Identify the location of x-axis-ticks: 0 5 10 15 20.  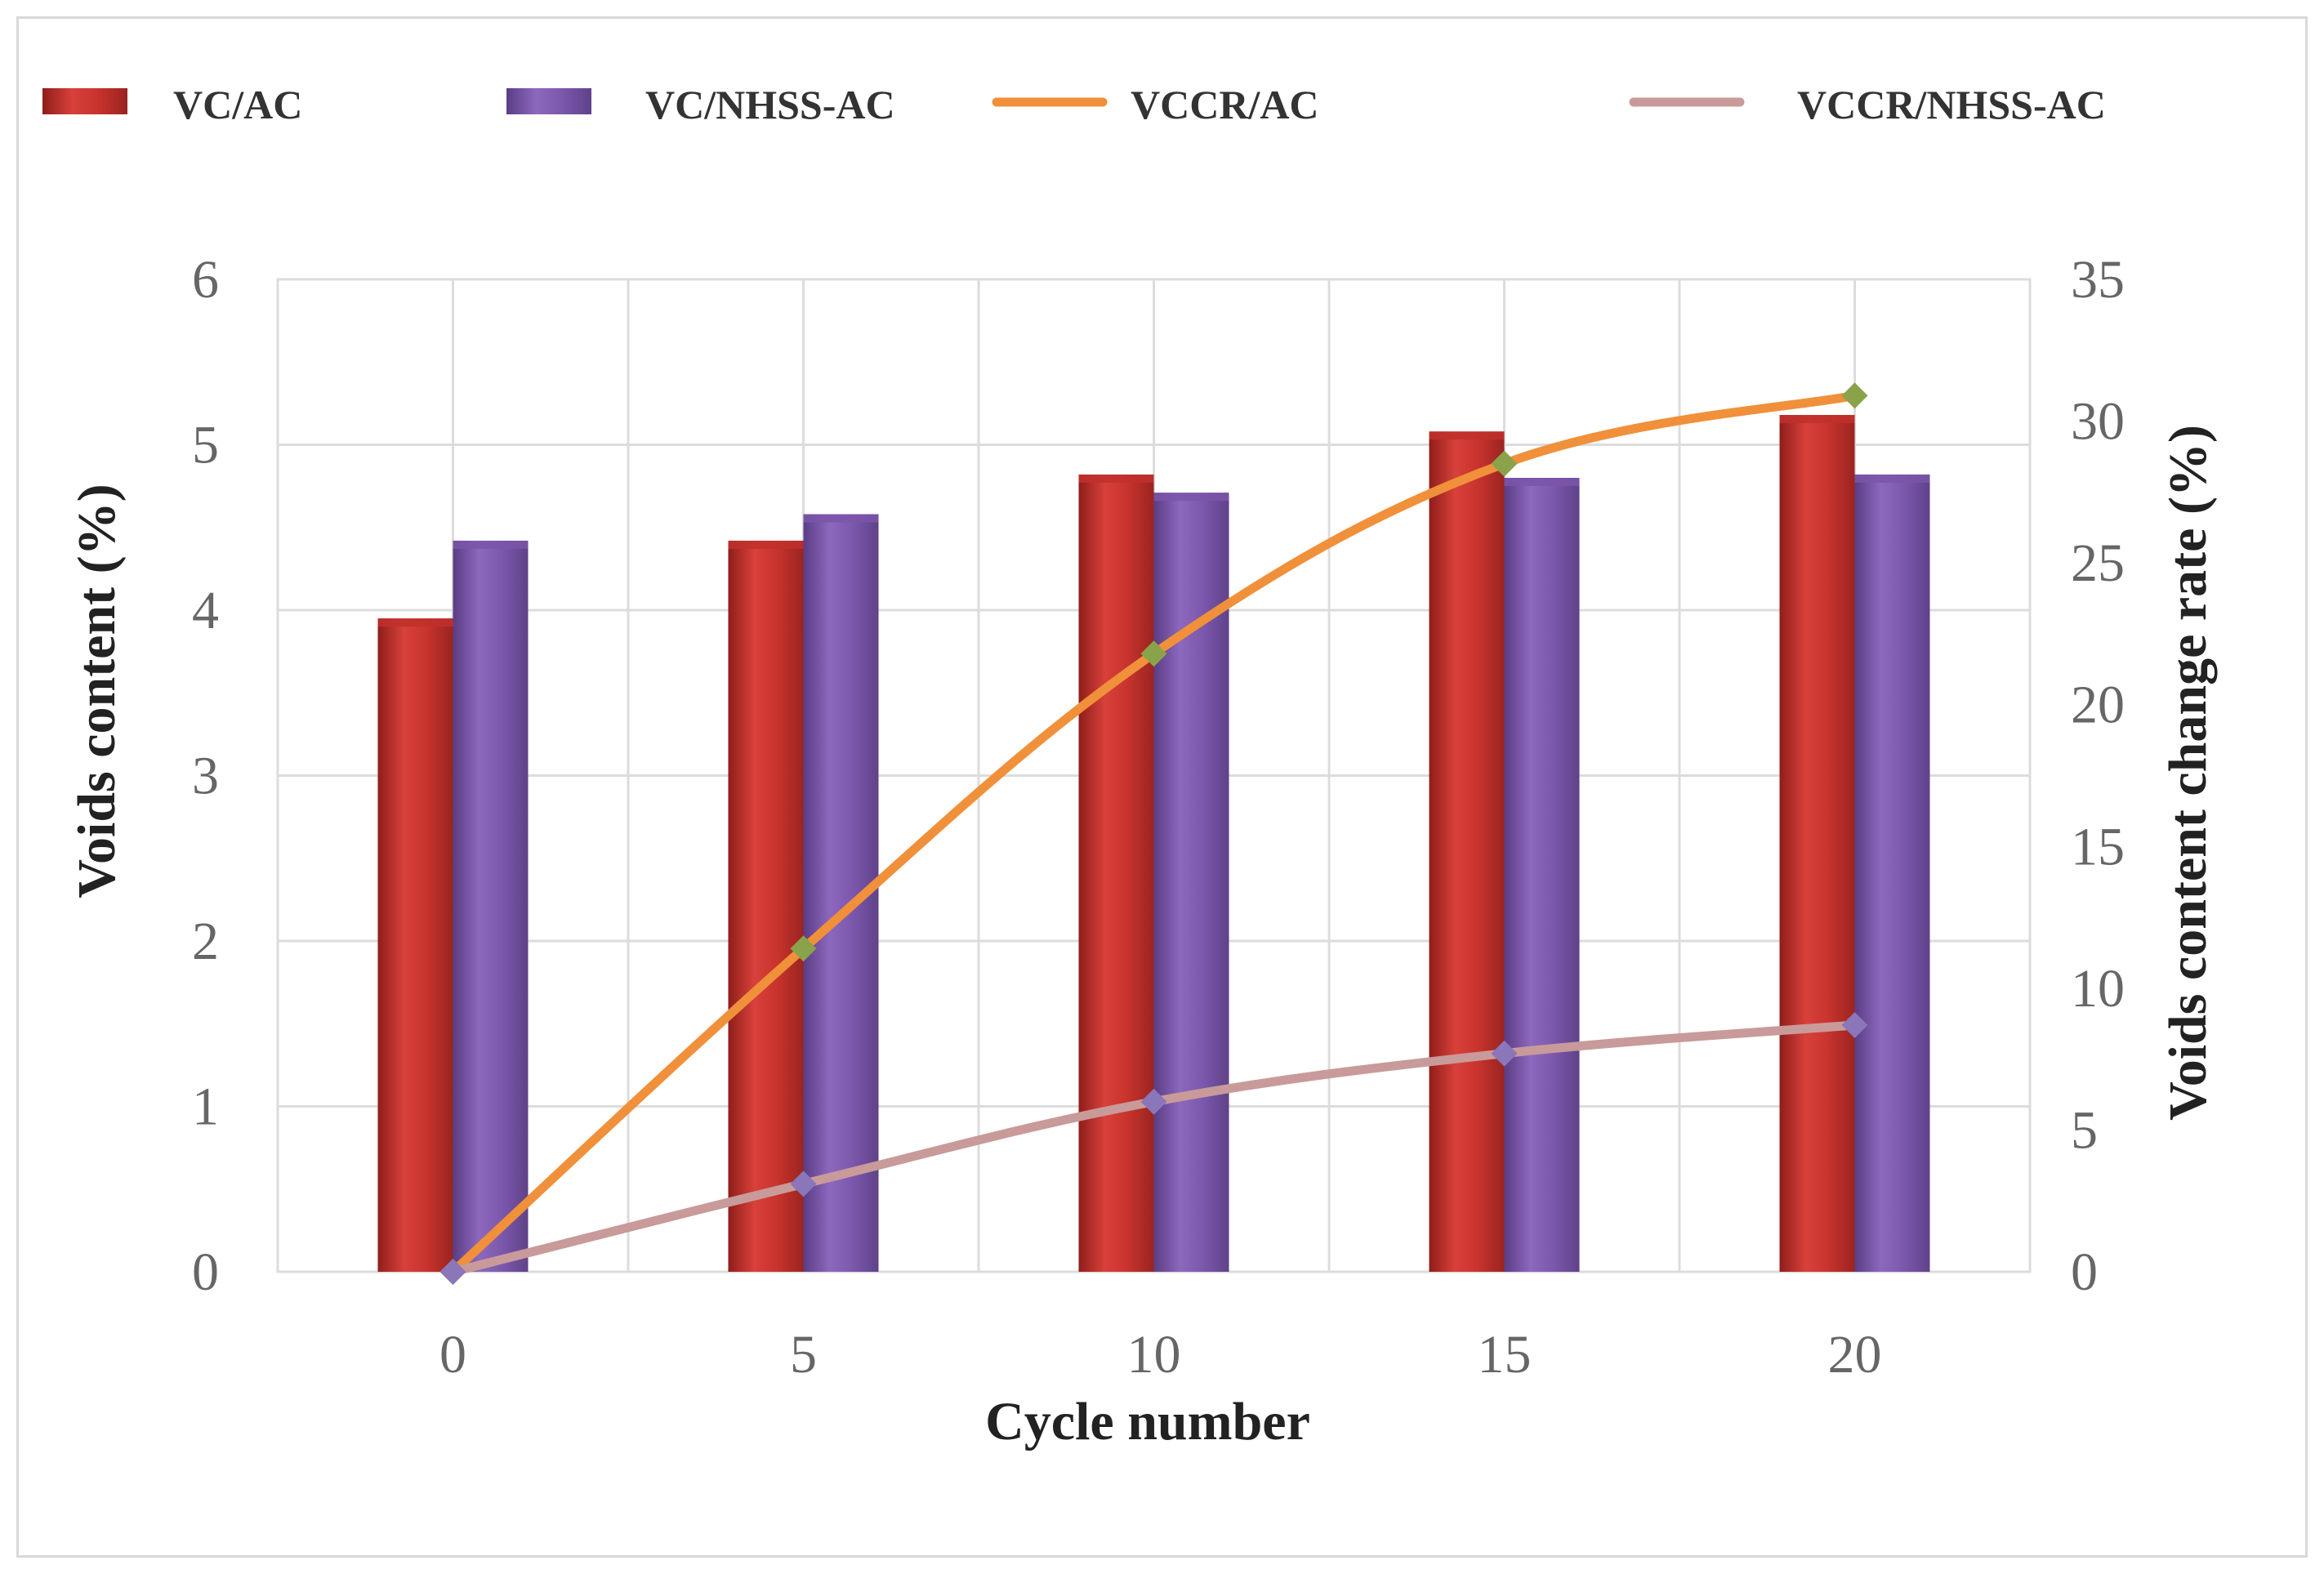
(1160, 1354).